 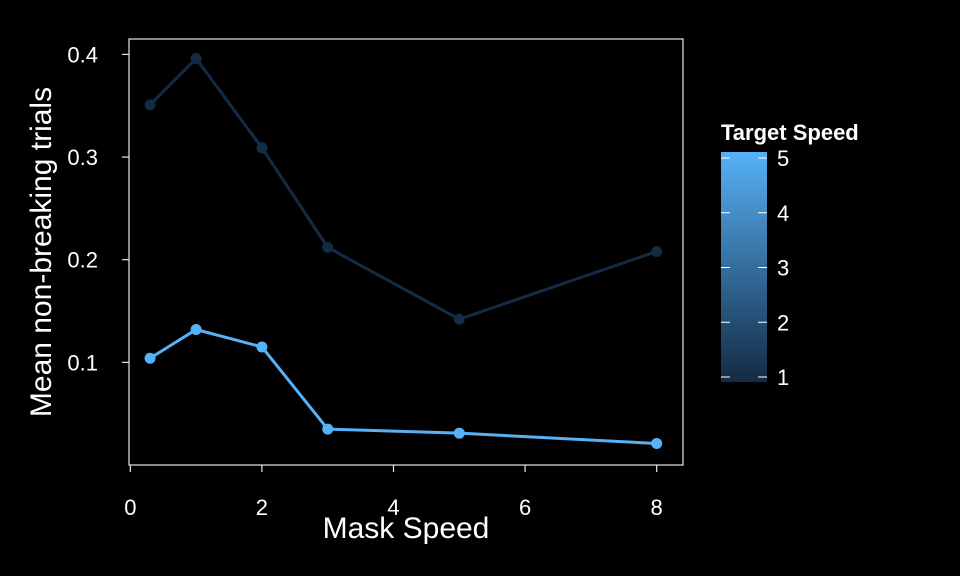 I want to click on legend-title: Target Speed, so click(x=790, y=132).